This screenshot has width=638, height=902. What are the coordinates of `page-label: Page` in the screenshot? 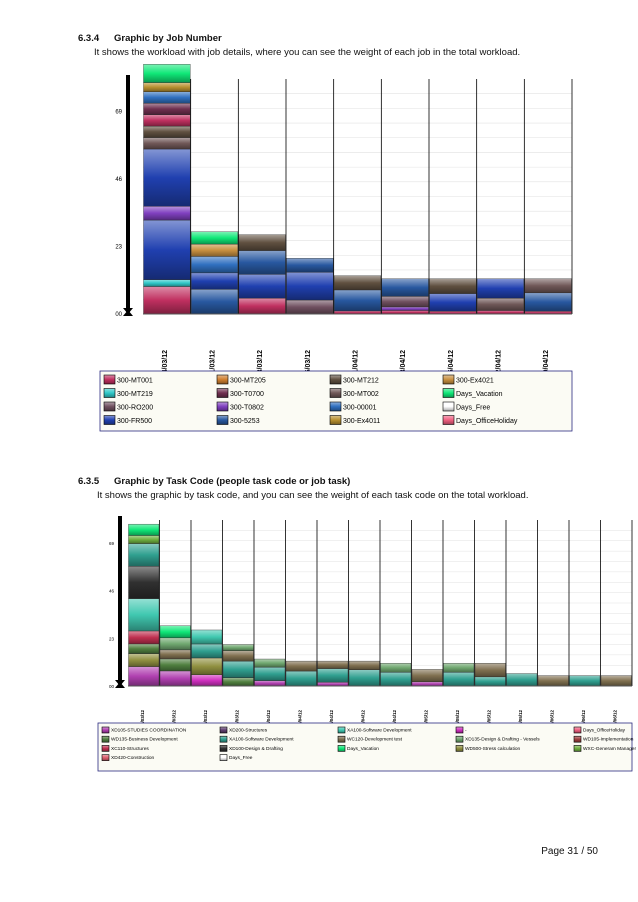 It's located at (553, 851).